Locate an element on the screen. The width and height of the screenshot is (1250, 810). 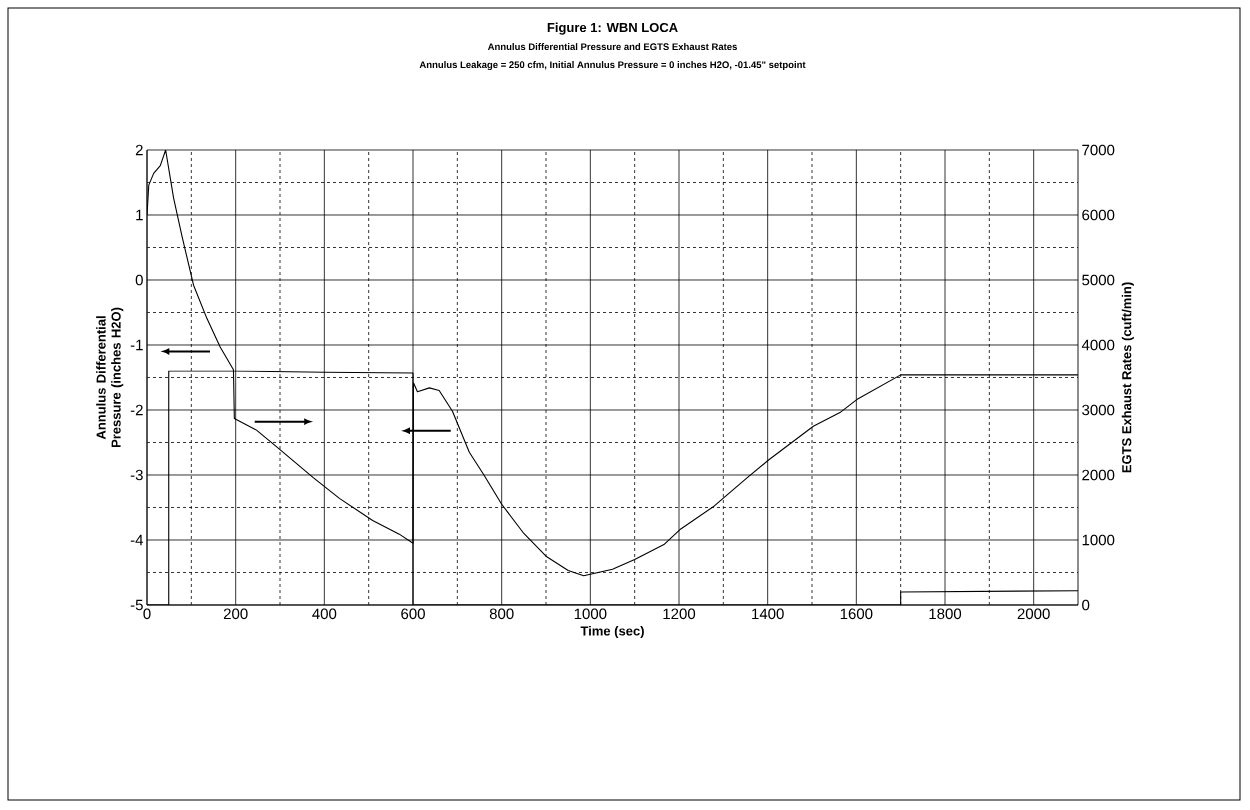
text: Annulus Leakage = 250 cfm, Initial Annulus Pressure = 0 inches H2O, -01.45" setpoint is located at coordinates (612, 65).